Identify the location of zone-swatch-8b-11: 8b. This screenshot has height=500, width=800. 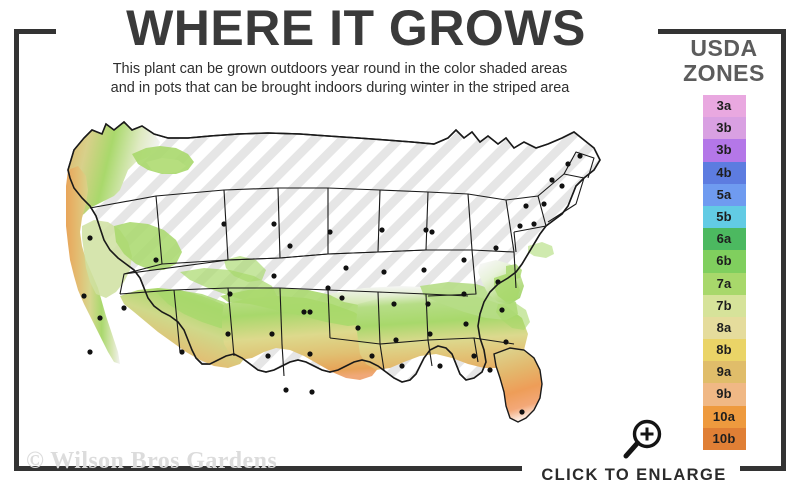
(724, 350).